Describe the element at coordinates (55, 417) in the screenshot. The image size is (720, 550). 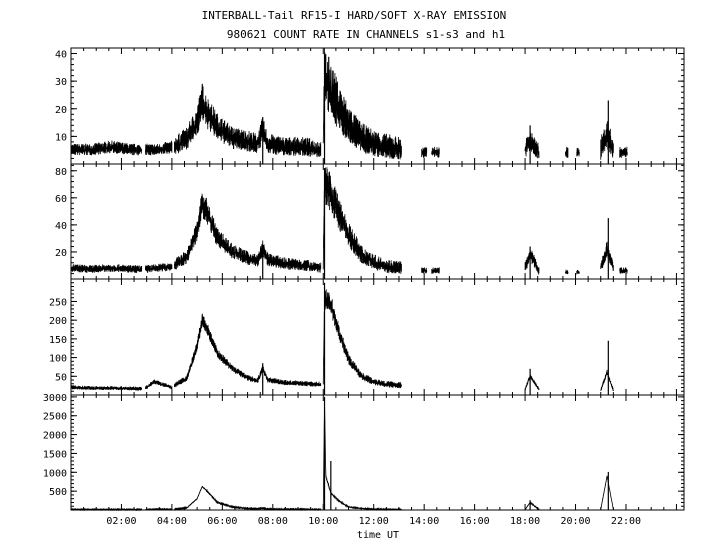
I see `y-tick-label: 2500` at that location.